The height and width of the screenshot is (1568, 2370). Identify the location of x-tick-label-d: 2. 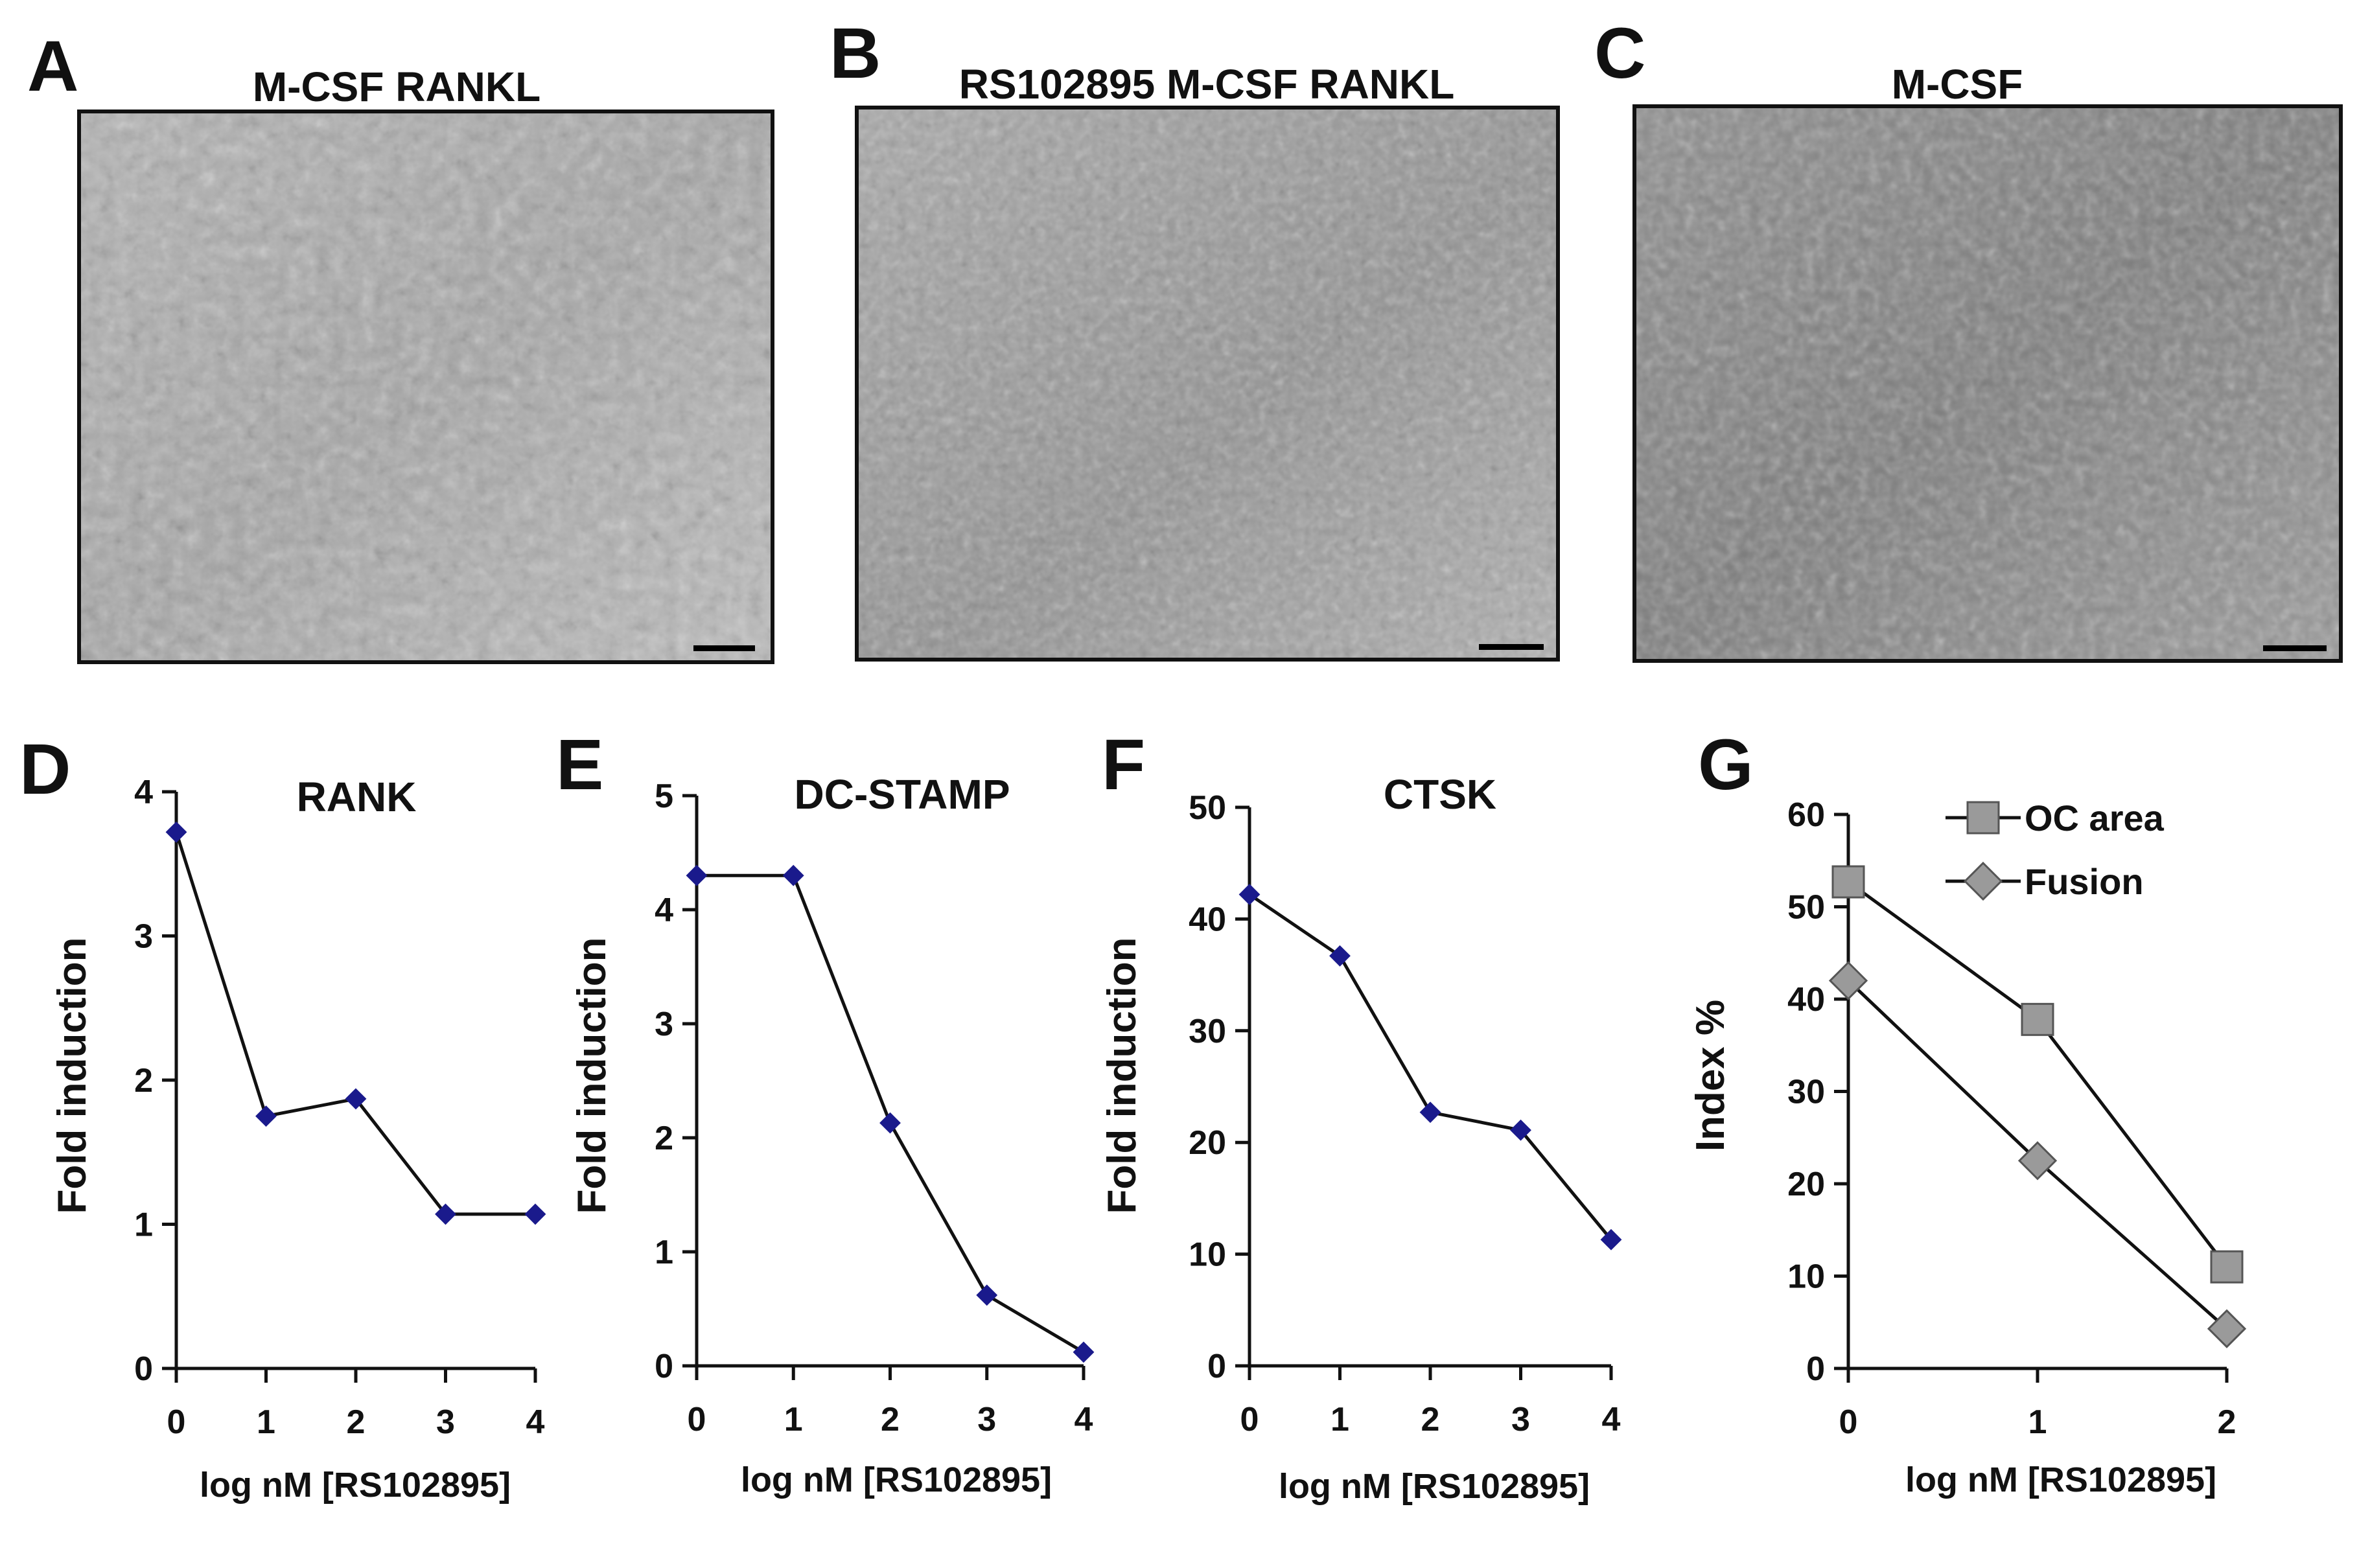
(356, 1422).